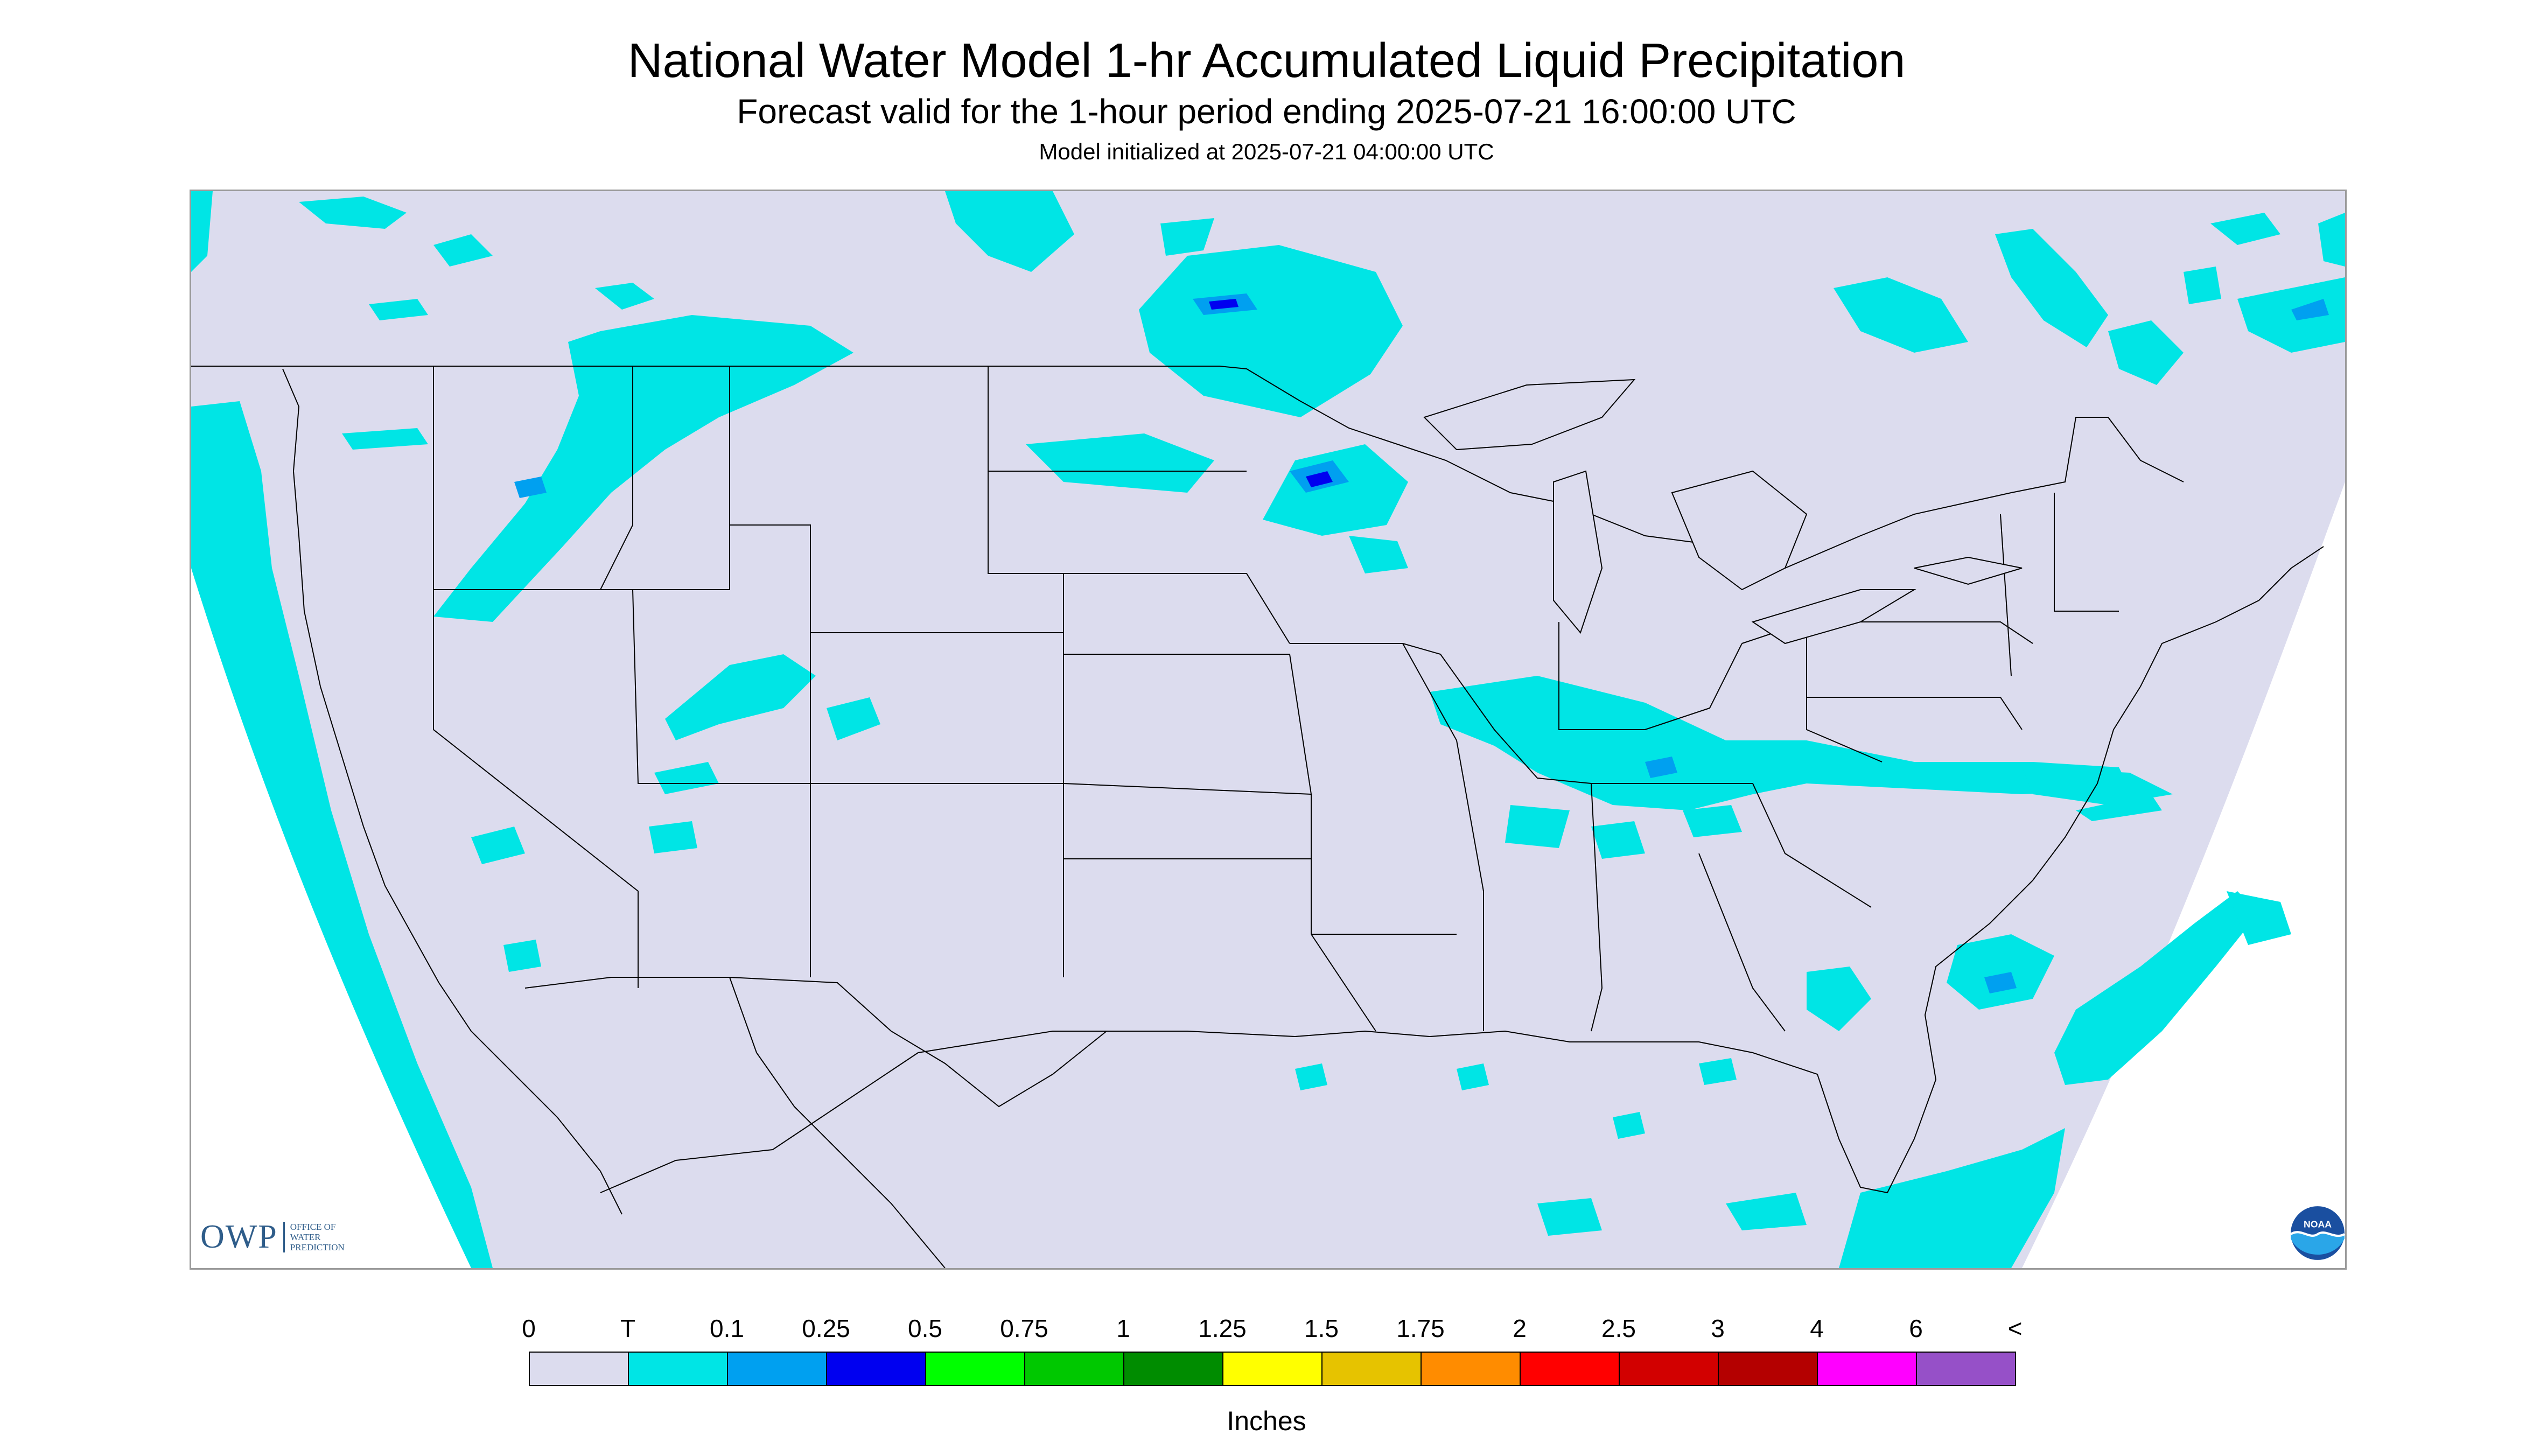 This screenshot has height=1456, width=2533. What do you see at coordinates (1222, 1328) in the screenshot?
I see `legend-label: 1.25` at bounding box center [1222, 1328].